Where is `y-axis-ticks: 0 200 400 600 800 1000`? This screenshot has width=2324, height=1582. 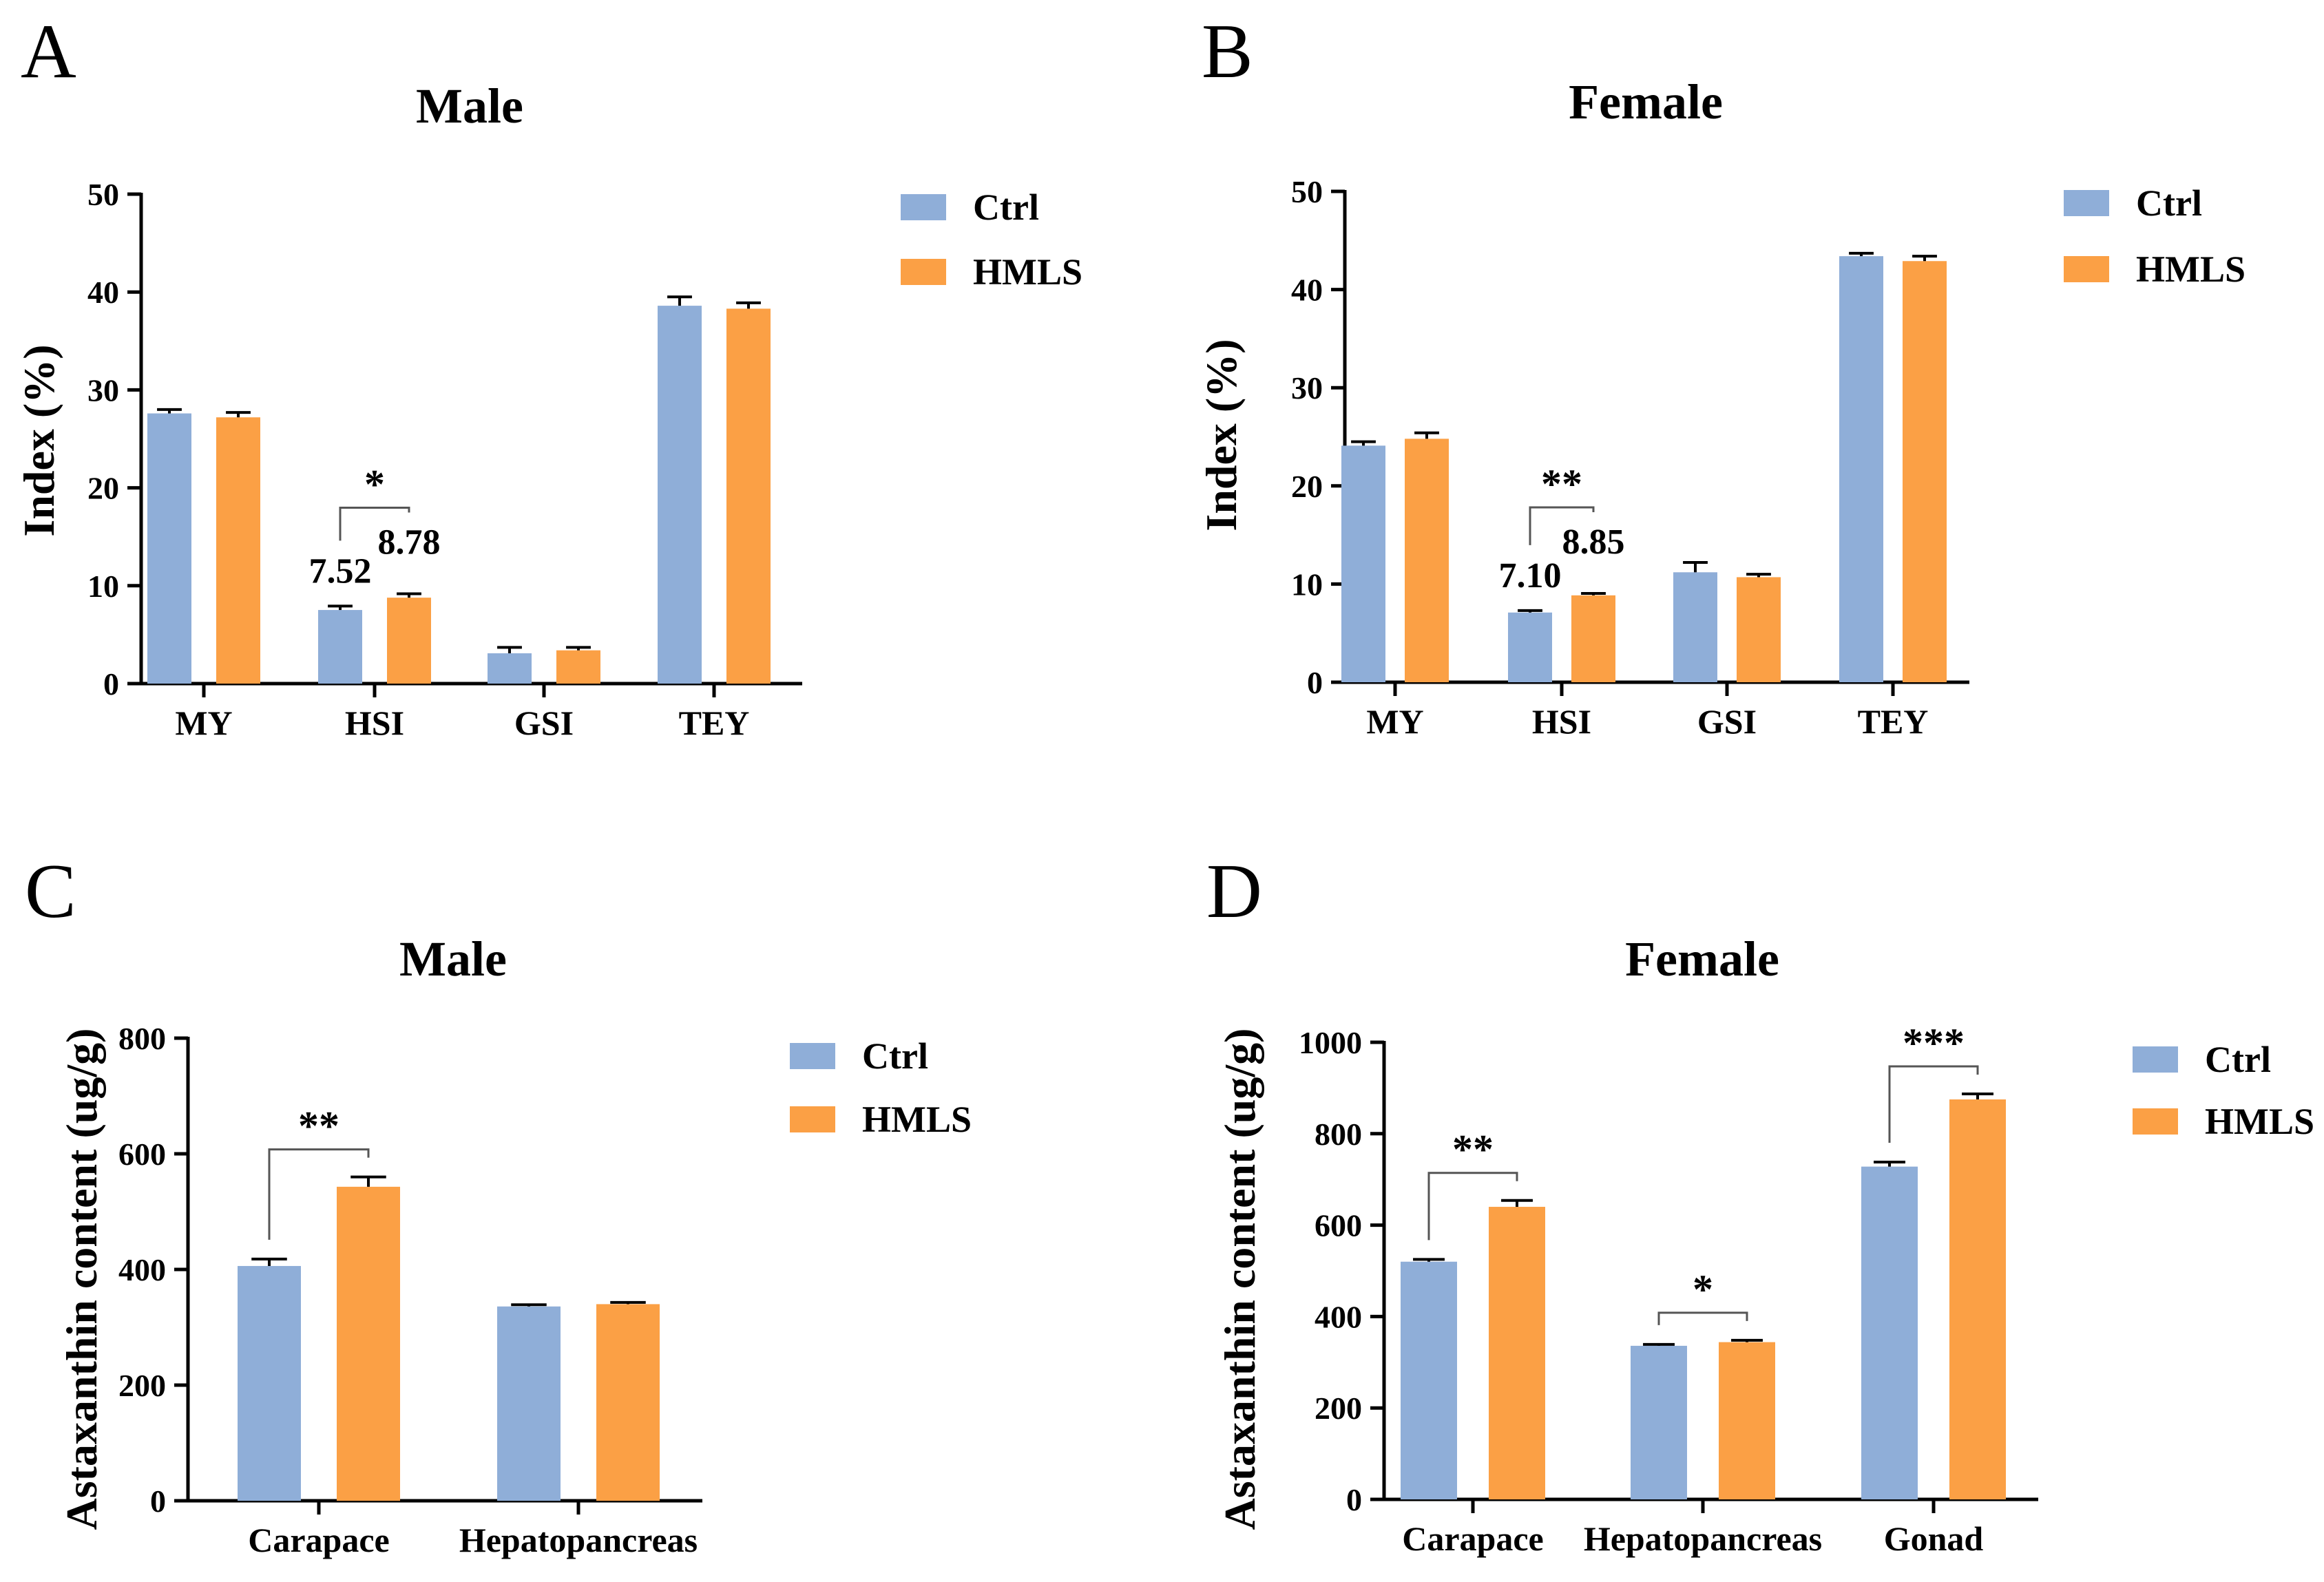
y-axis-ticks: 0 200 400 600 800 1000 is located at coordinates (1669, 1271).